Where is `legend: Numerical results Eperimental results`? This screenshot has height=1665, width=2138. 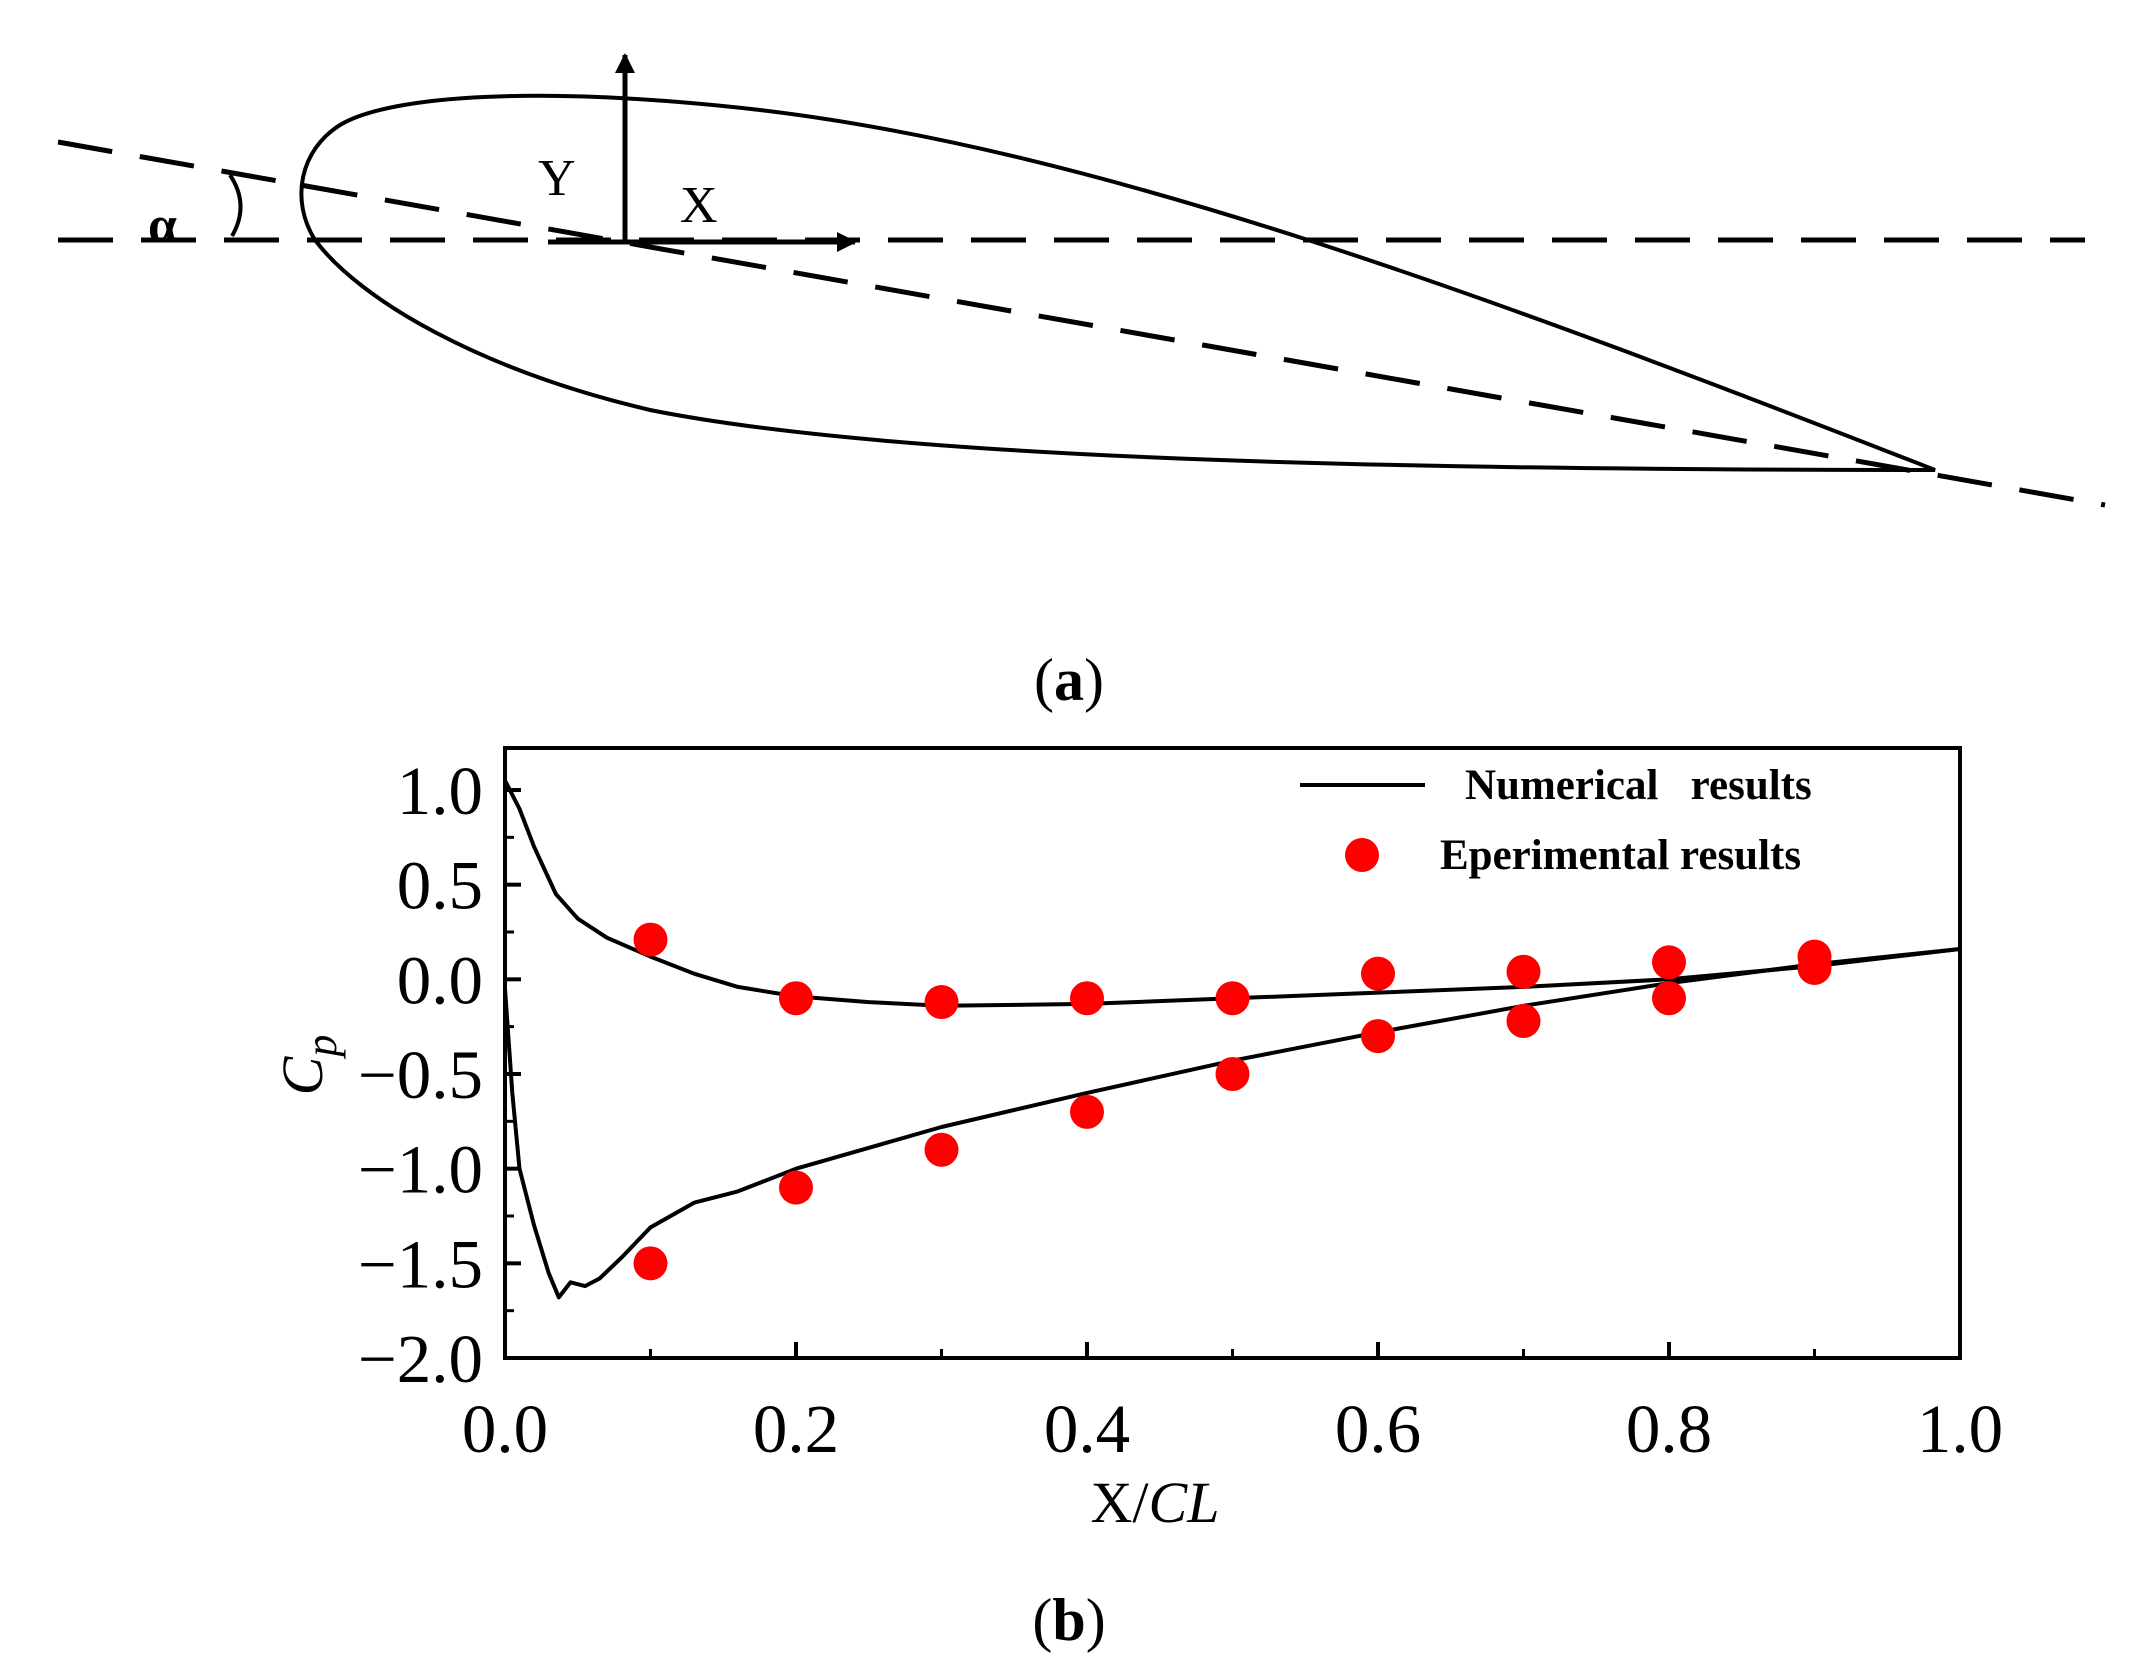
legend: Numerical results Eperimental results is located at coordinates (1556, 820).